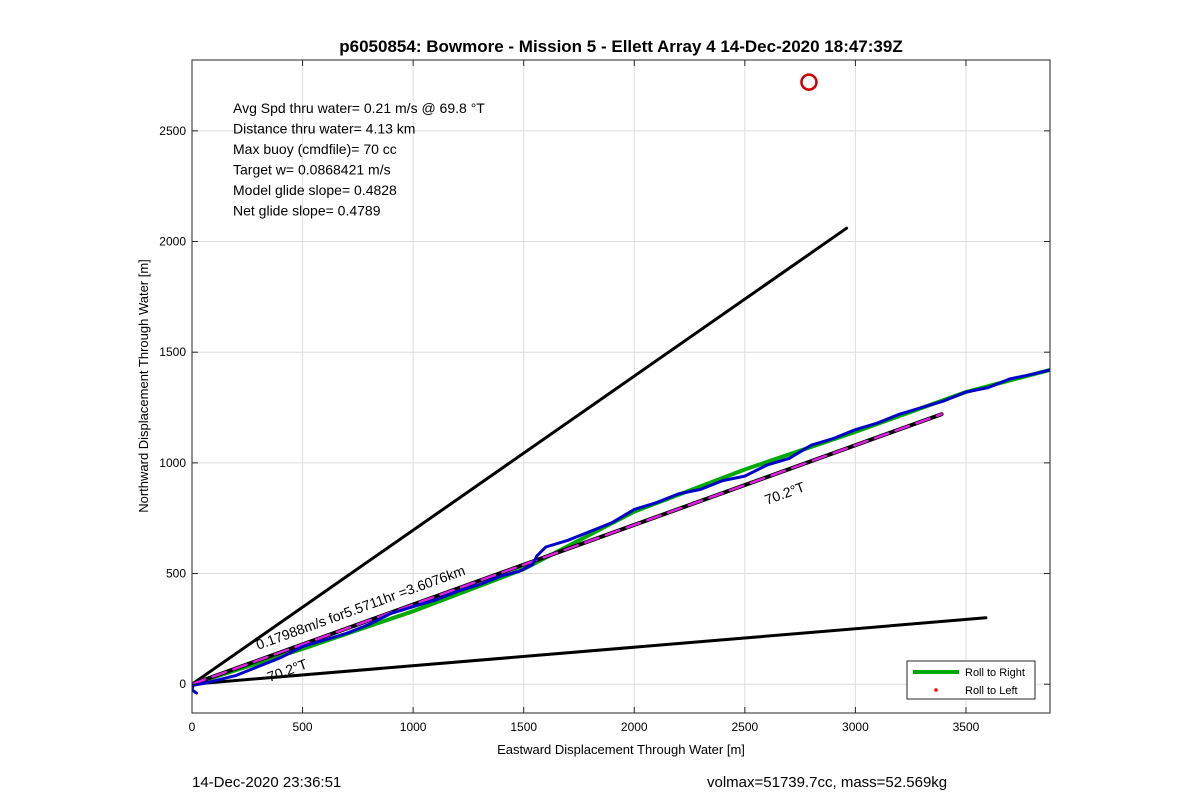 This screenshot has height=804, width=1200. I want to click on info-line: Distance thru water= 4.13 km, so click(324, 129).